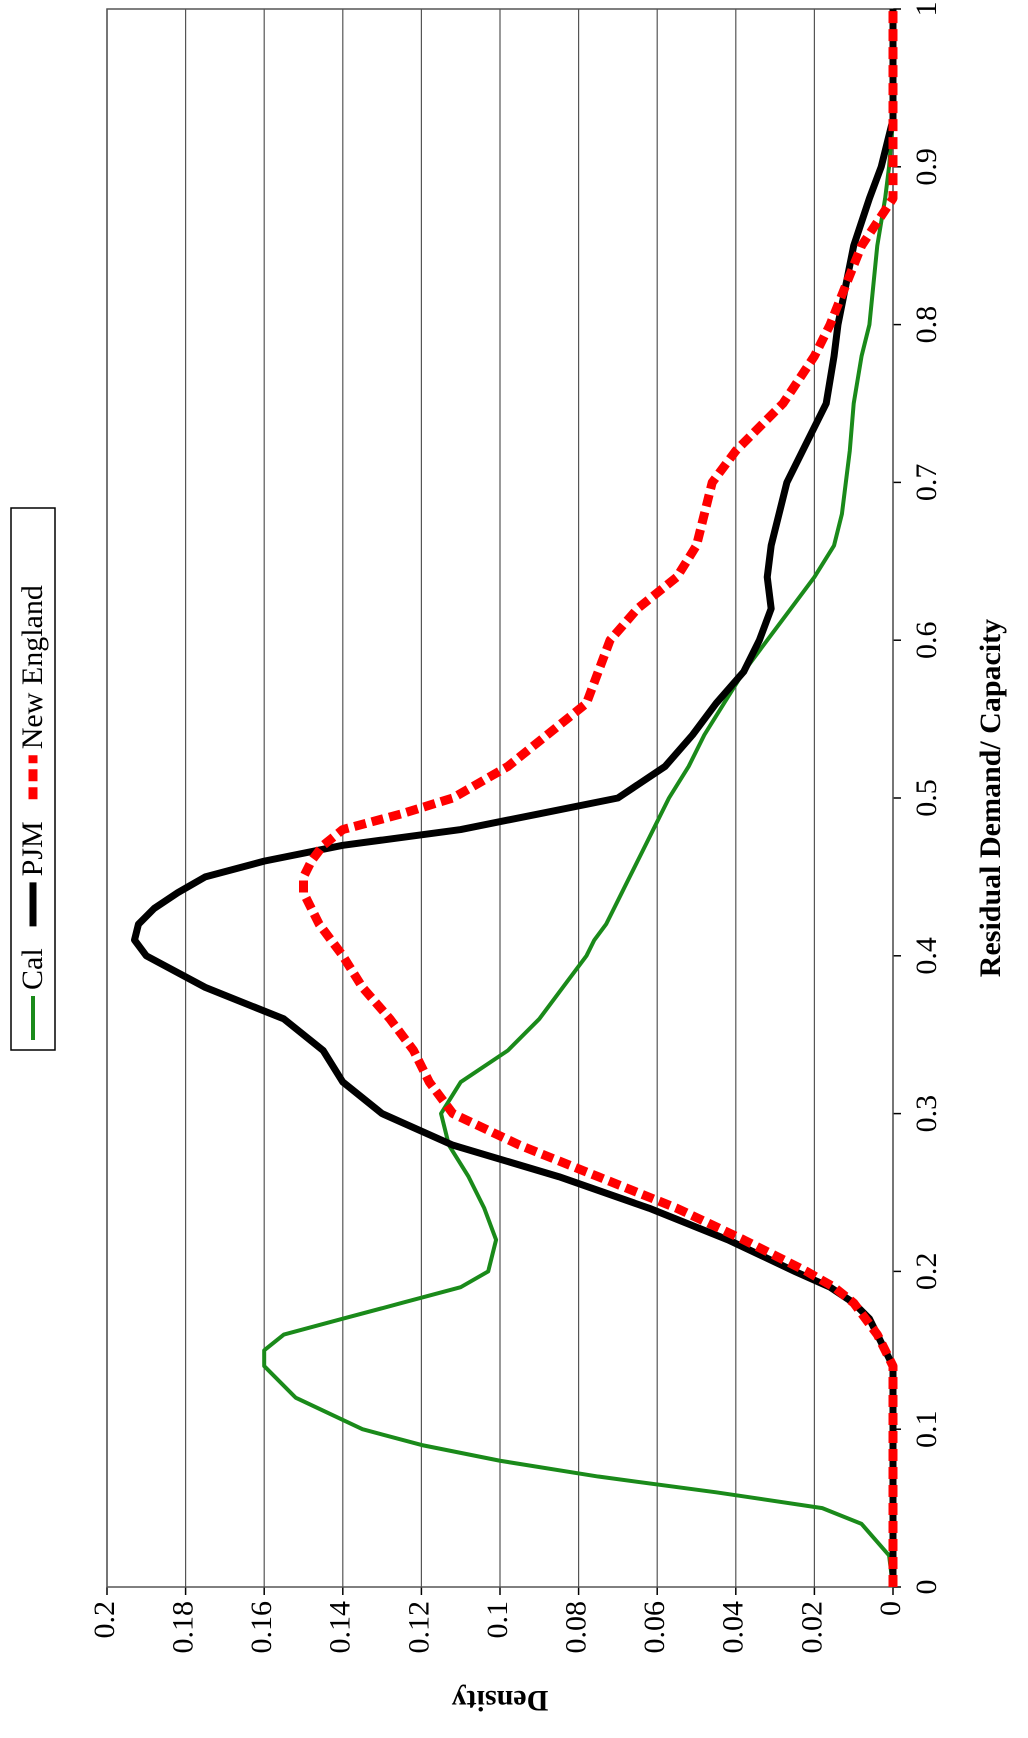 The image size is (1028, 1738). What do you see at coordinates (32, 848) in the screenshot?
I see `legend-label: PJM` at bounding box center [32, 848].